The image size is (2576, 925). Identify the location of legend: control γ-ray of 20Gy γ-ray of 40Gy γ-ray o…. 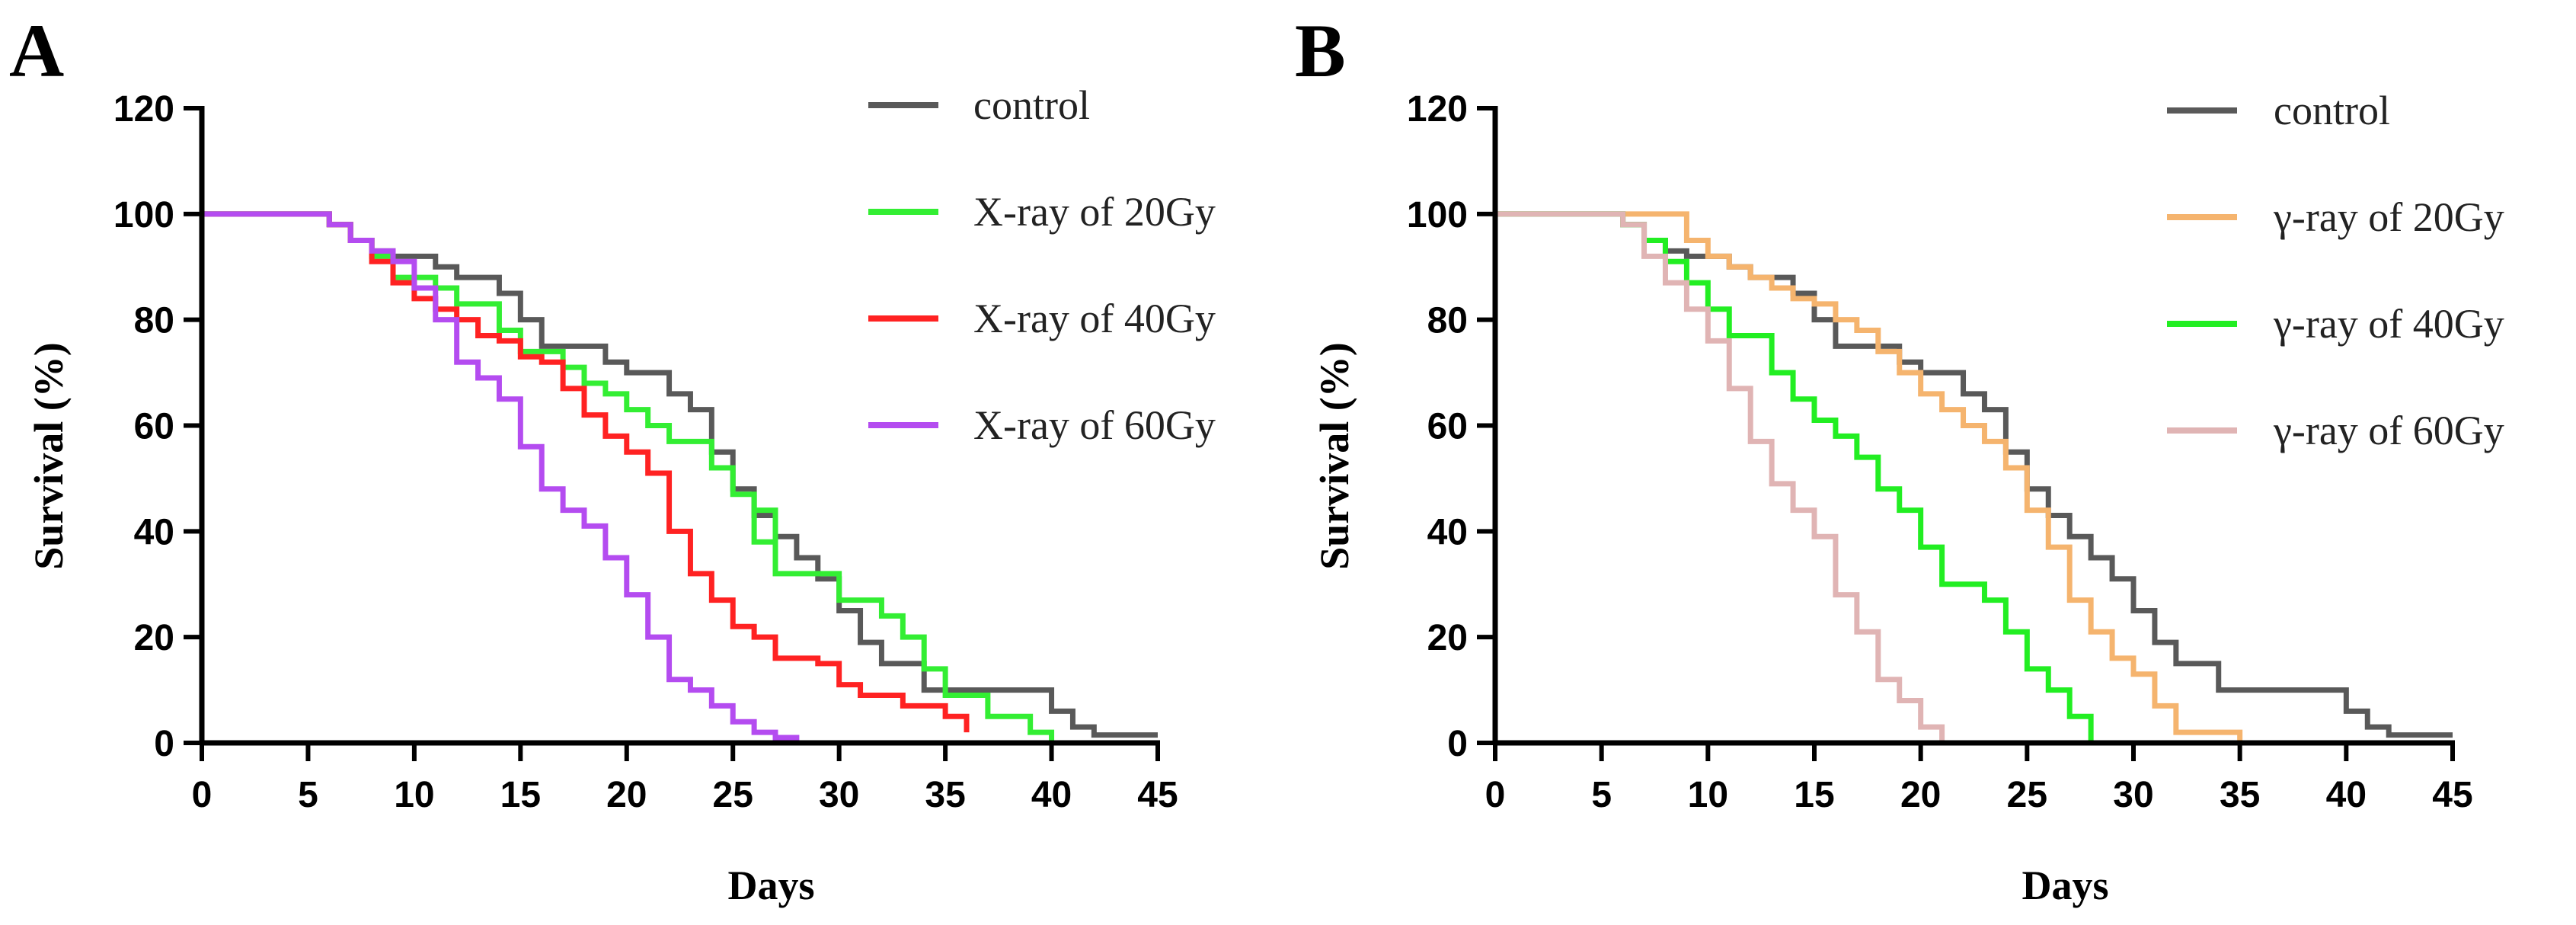
(2336, 270).